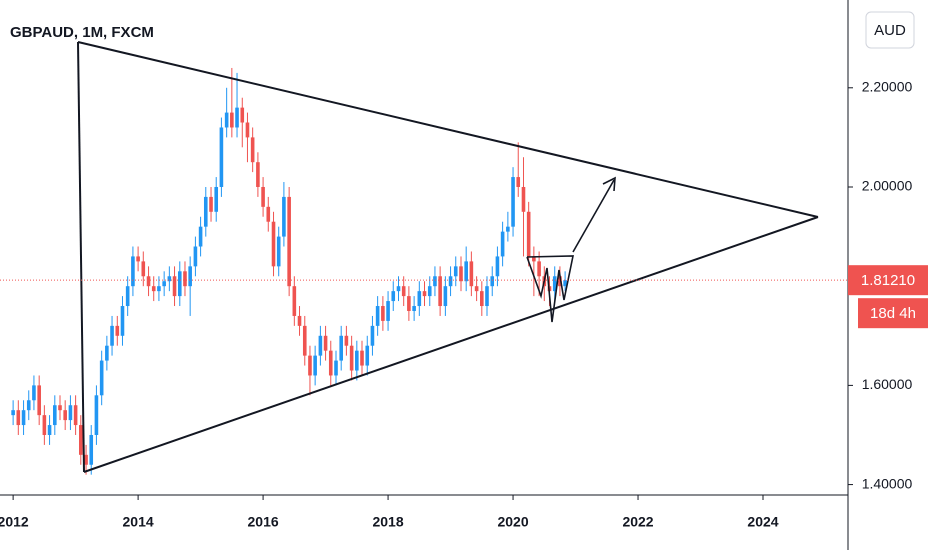 The image size is (932, 550). Describe the element at coordinates (263, 522) in the screenshot. I see `x-tick-label: 2016` at that location.